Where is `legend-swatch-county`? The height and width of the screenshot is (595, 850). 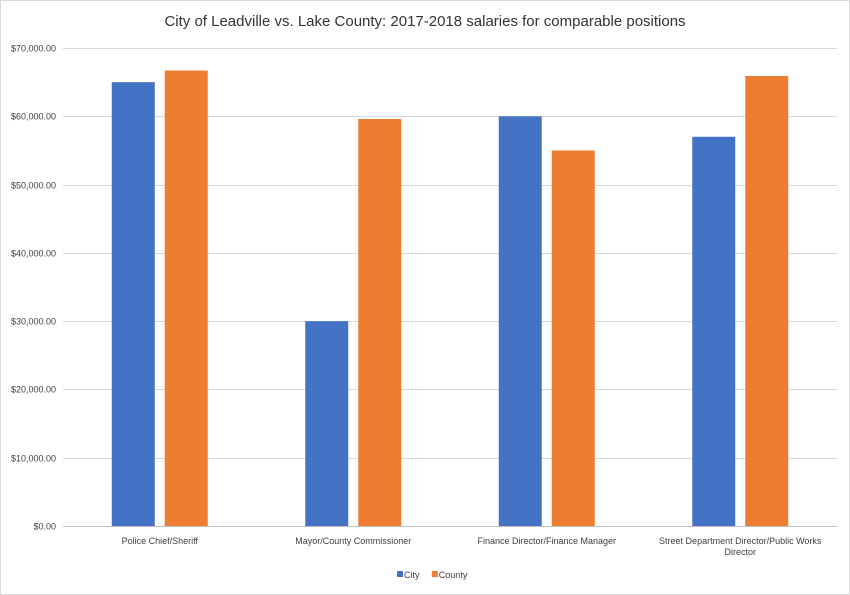
legend-swatch-county is located at coordinates (434, 574).